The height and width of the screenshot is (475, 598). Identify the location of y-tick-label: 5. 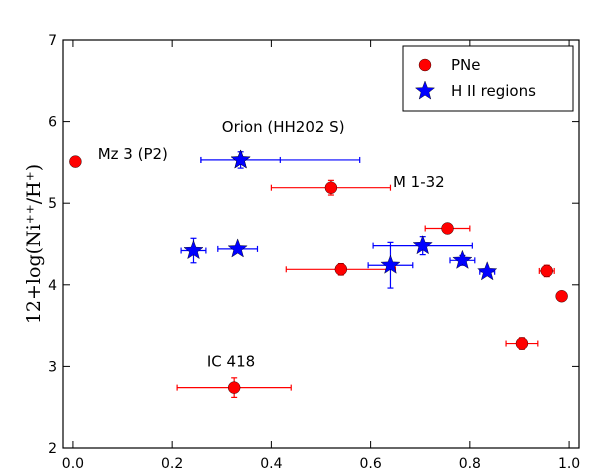
(52, 204).